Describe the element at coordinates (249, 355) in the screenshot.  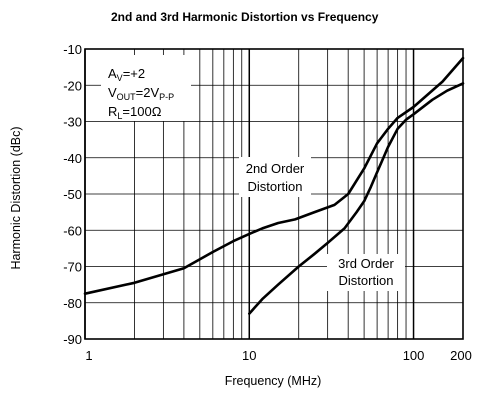
I see `x-tick-label: 10` at that location.